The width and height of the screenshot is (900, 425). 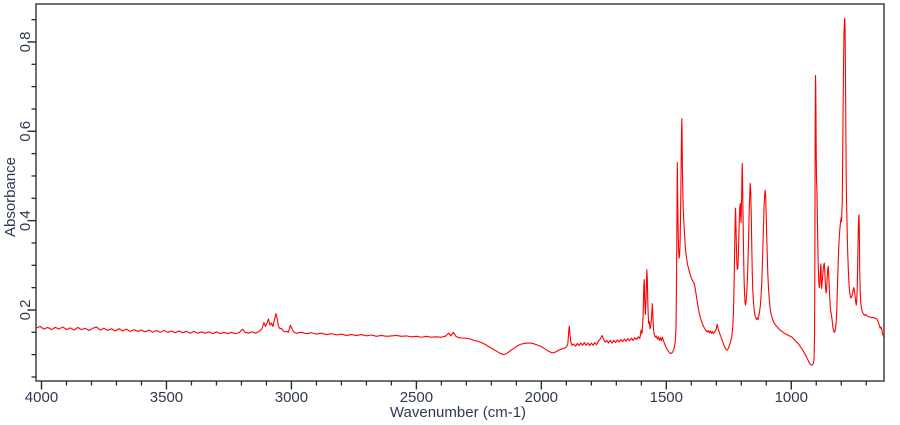 I want to click on x-axis-tick-label: 3000, so click(x=291, y=397).